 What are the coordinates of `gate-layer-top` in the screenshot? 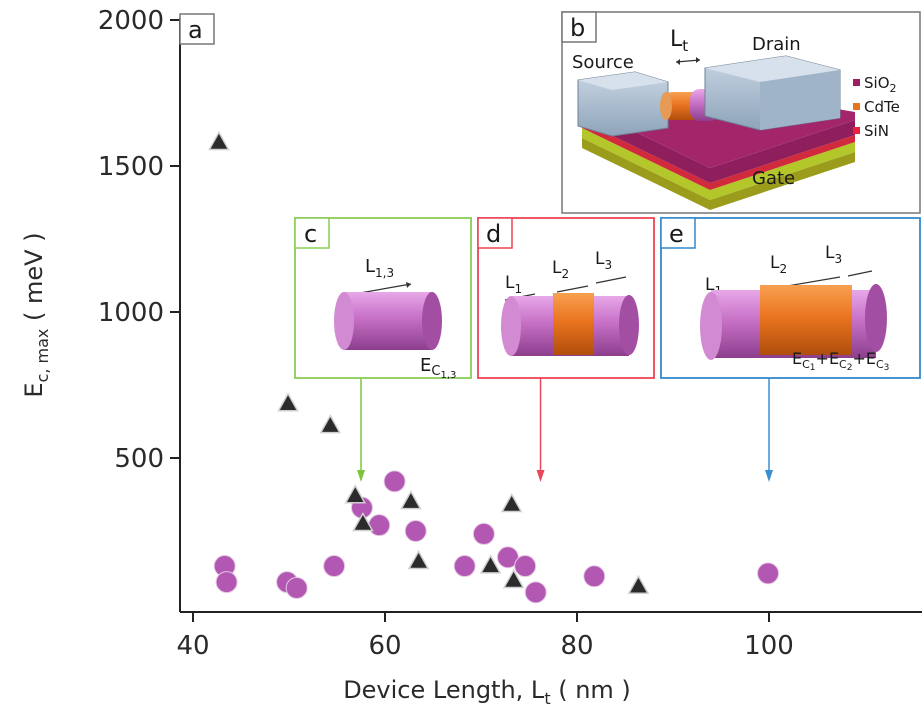 It's located at (718, 164).